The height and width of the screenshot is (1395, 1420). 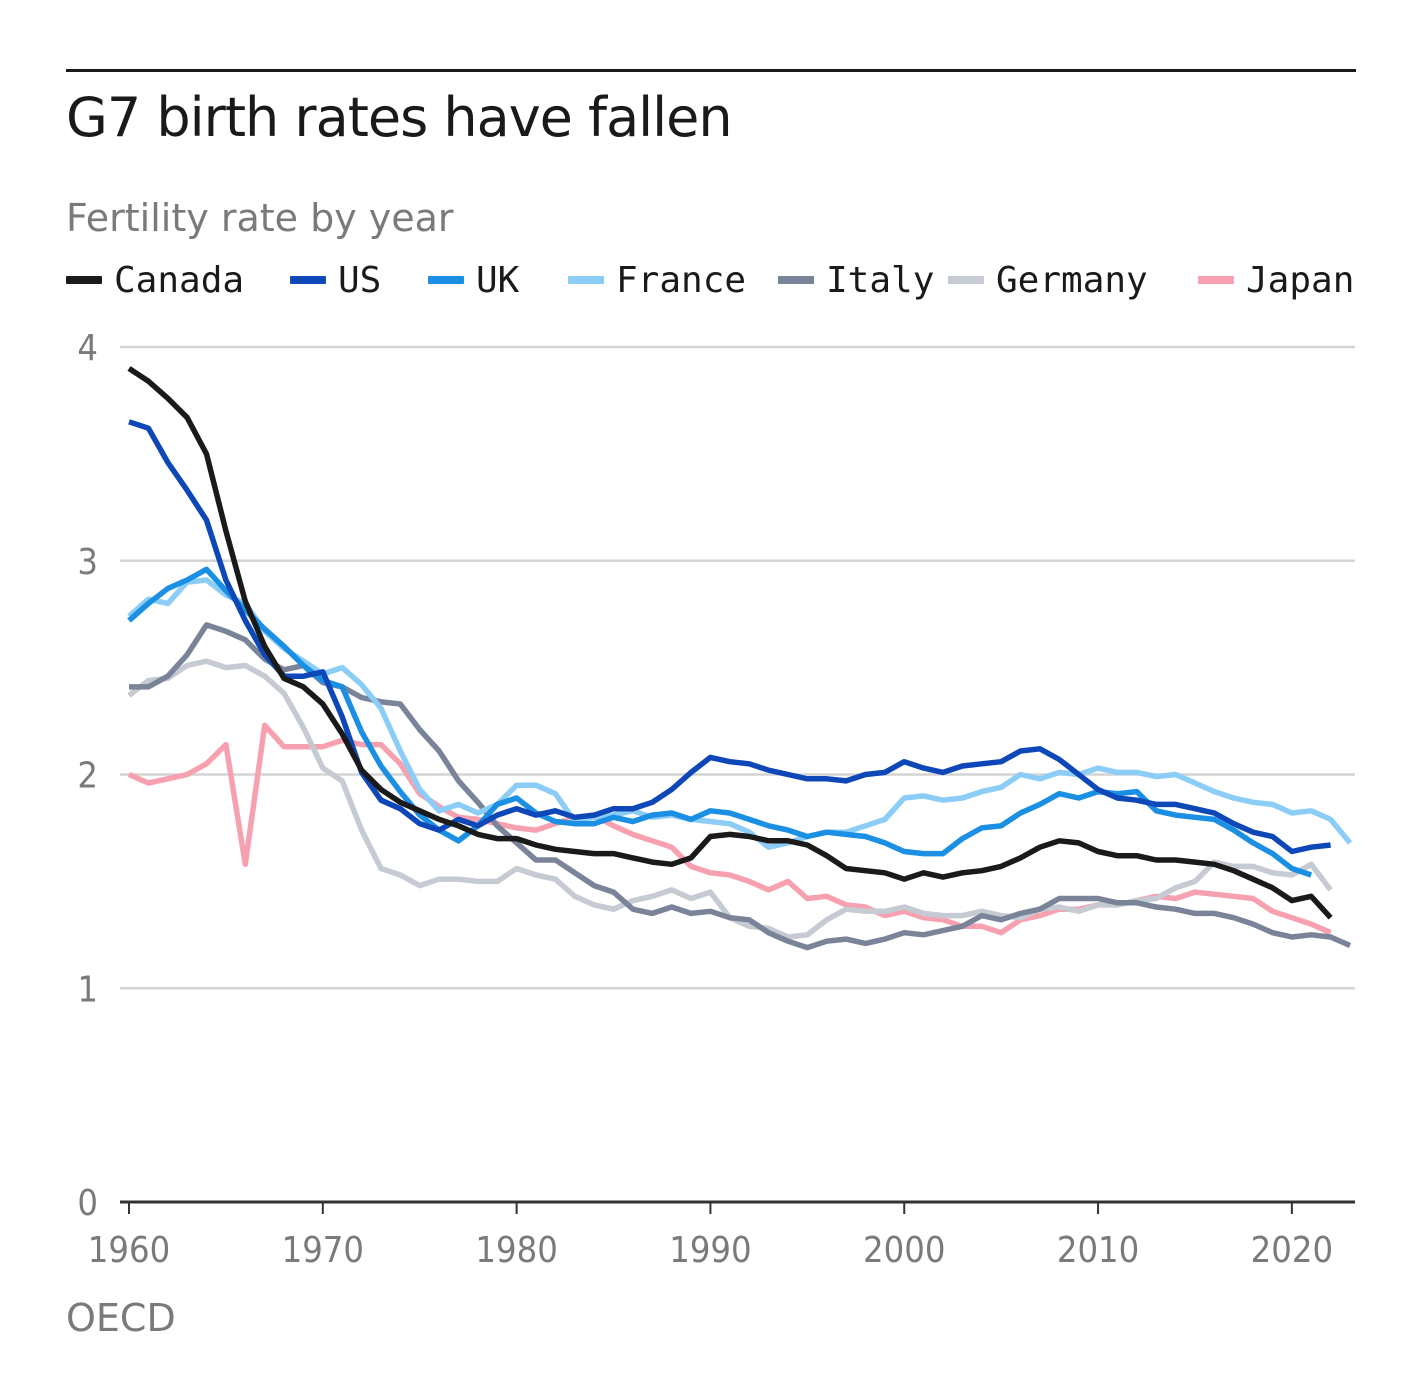 I want to click on legend-item-germany: Germany, so click(x=1048, y=280).